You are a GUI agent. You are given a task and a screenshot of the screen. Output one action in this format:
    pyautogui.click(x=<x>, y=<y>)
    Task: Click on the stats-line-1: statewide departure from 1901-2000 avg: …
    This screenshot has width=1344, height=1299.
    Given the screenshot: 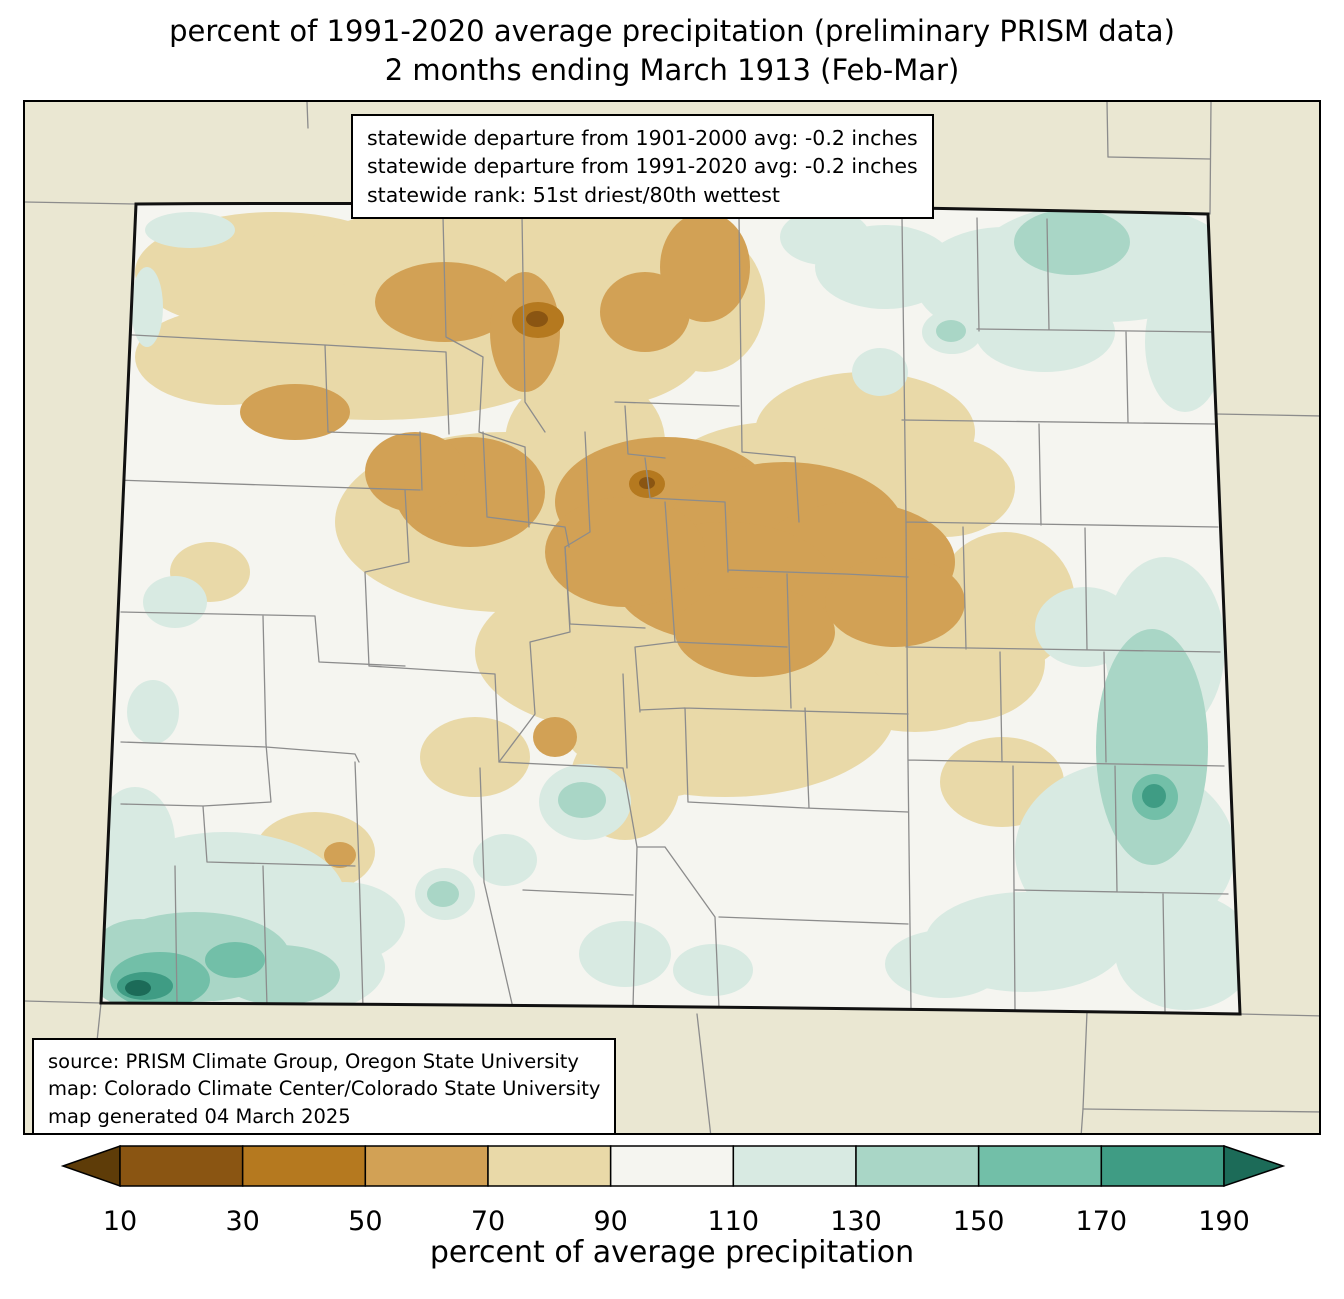 What is the action you would take?
    pyautogui.click(x=642, y=138)
    